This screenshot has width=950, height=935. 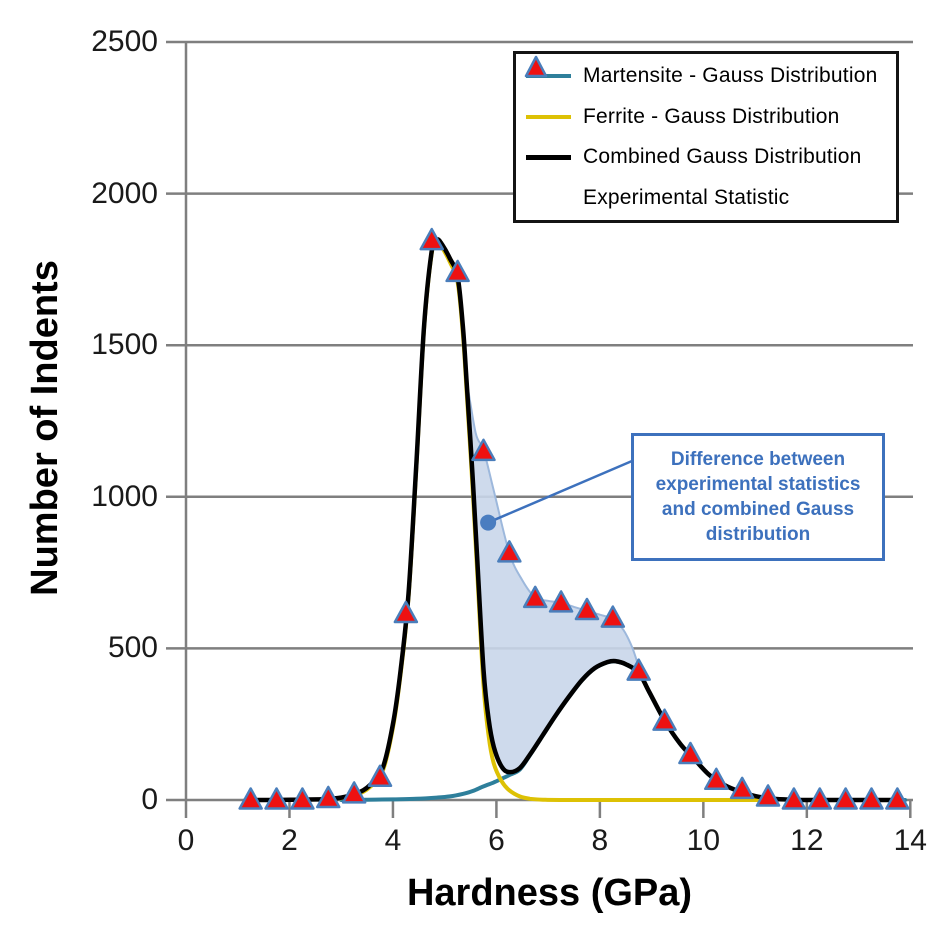 I want to click on x-tick-label: 8, so click(x=600, y=840).